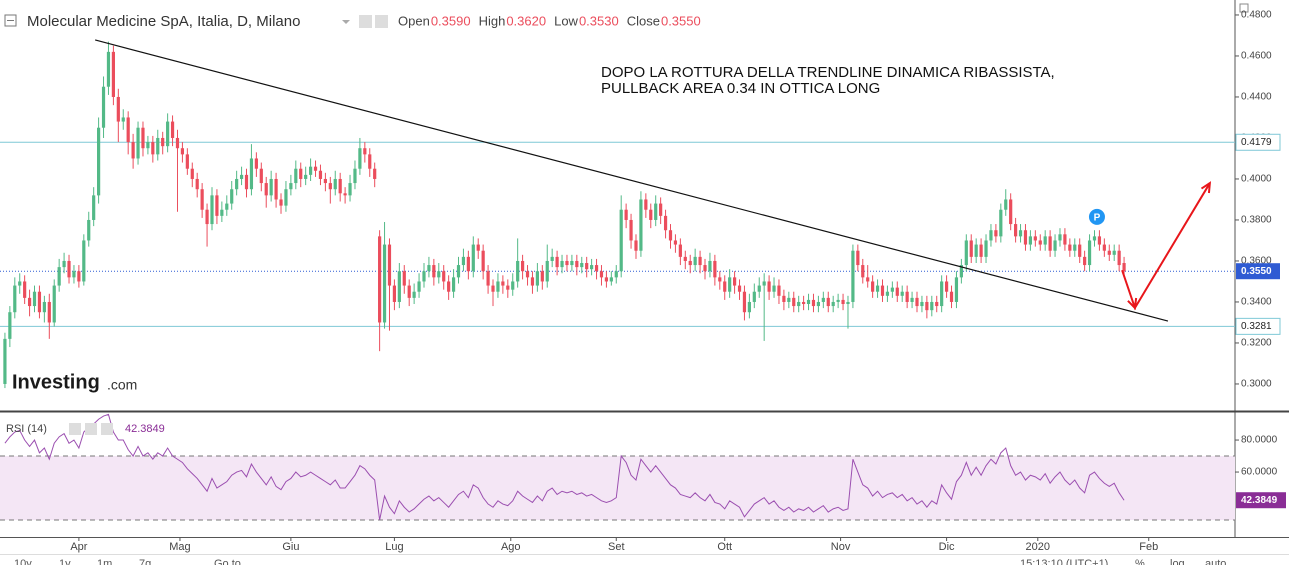  Describe the element at coordinates (1259, 472) in the screenshot. I see `y-tick-label: 60.0000` at that location.